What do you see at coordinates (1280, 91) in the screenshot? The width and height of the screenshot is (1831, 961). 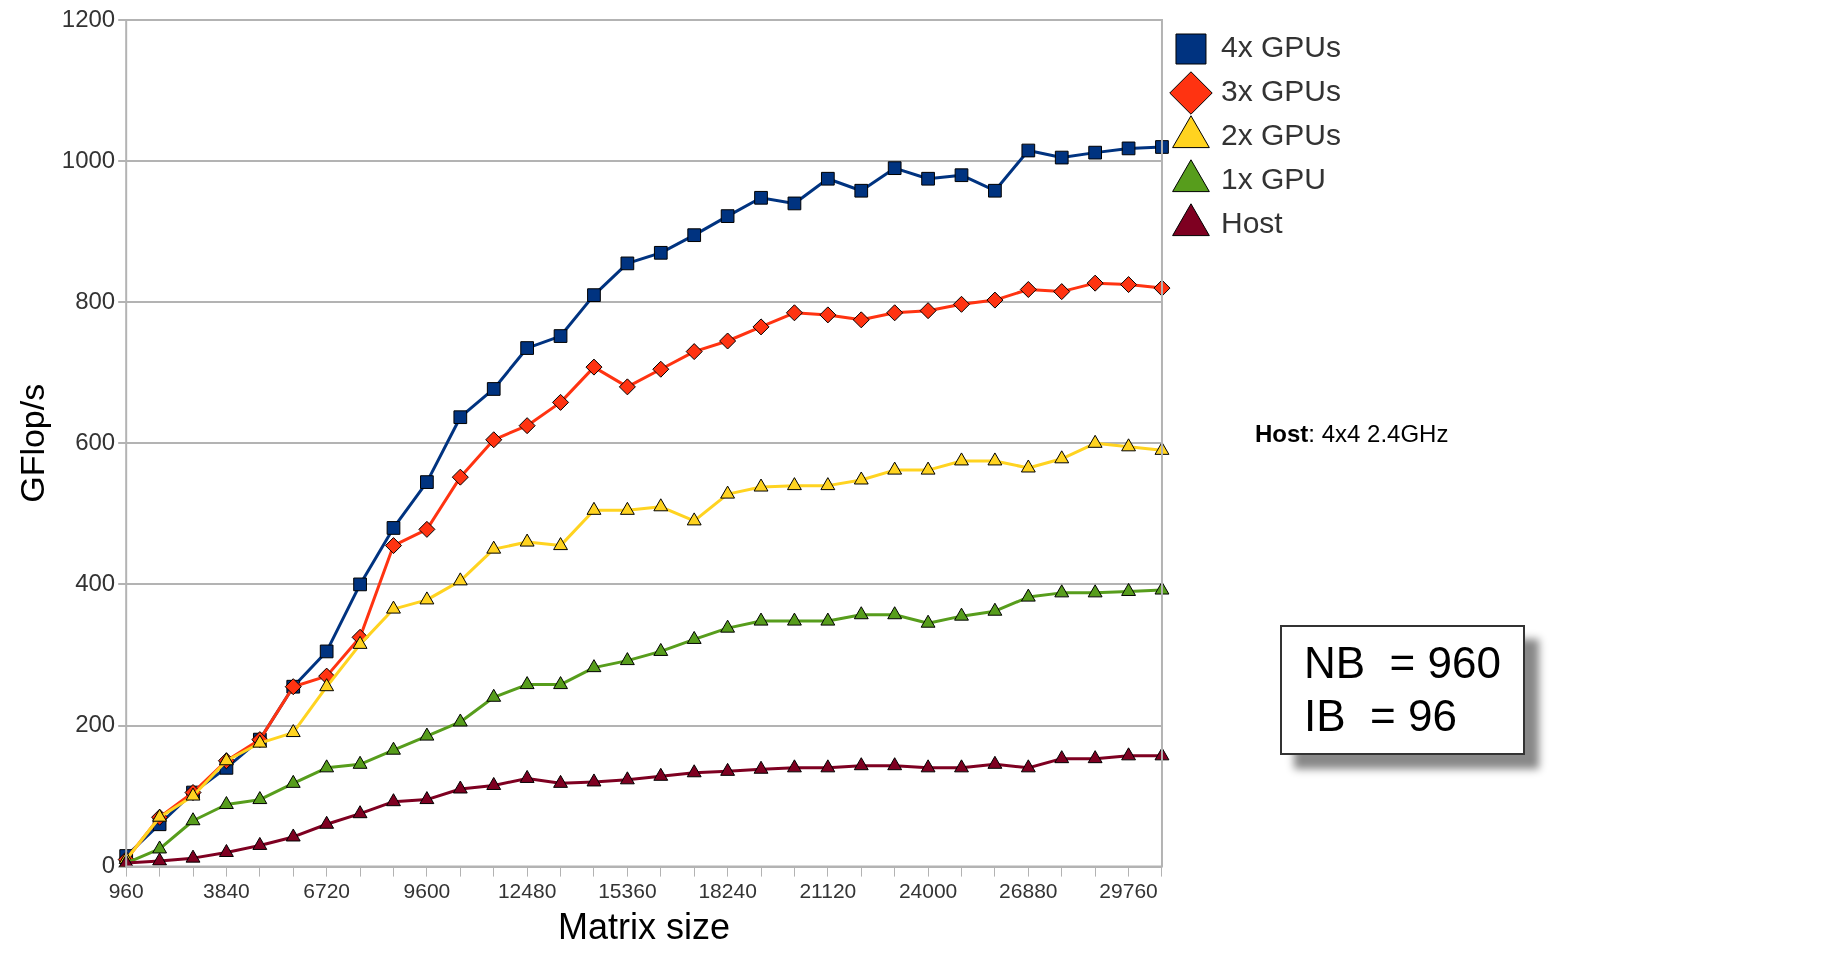 I see `legend-label: 3x GPUs` at bounding box center [1280, 91].